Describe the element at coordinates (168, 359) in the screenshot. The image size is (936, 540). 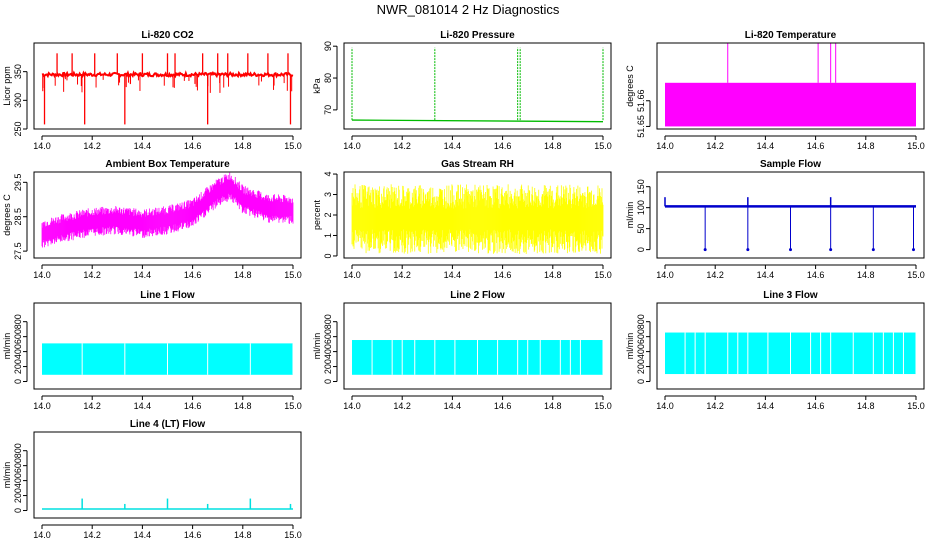
I see `line1-series` at that location.